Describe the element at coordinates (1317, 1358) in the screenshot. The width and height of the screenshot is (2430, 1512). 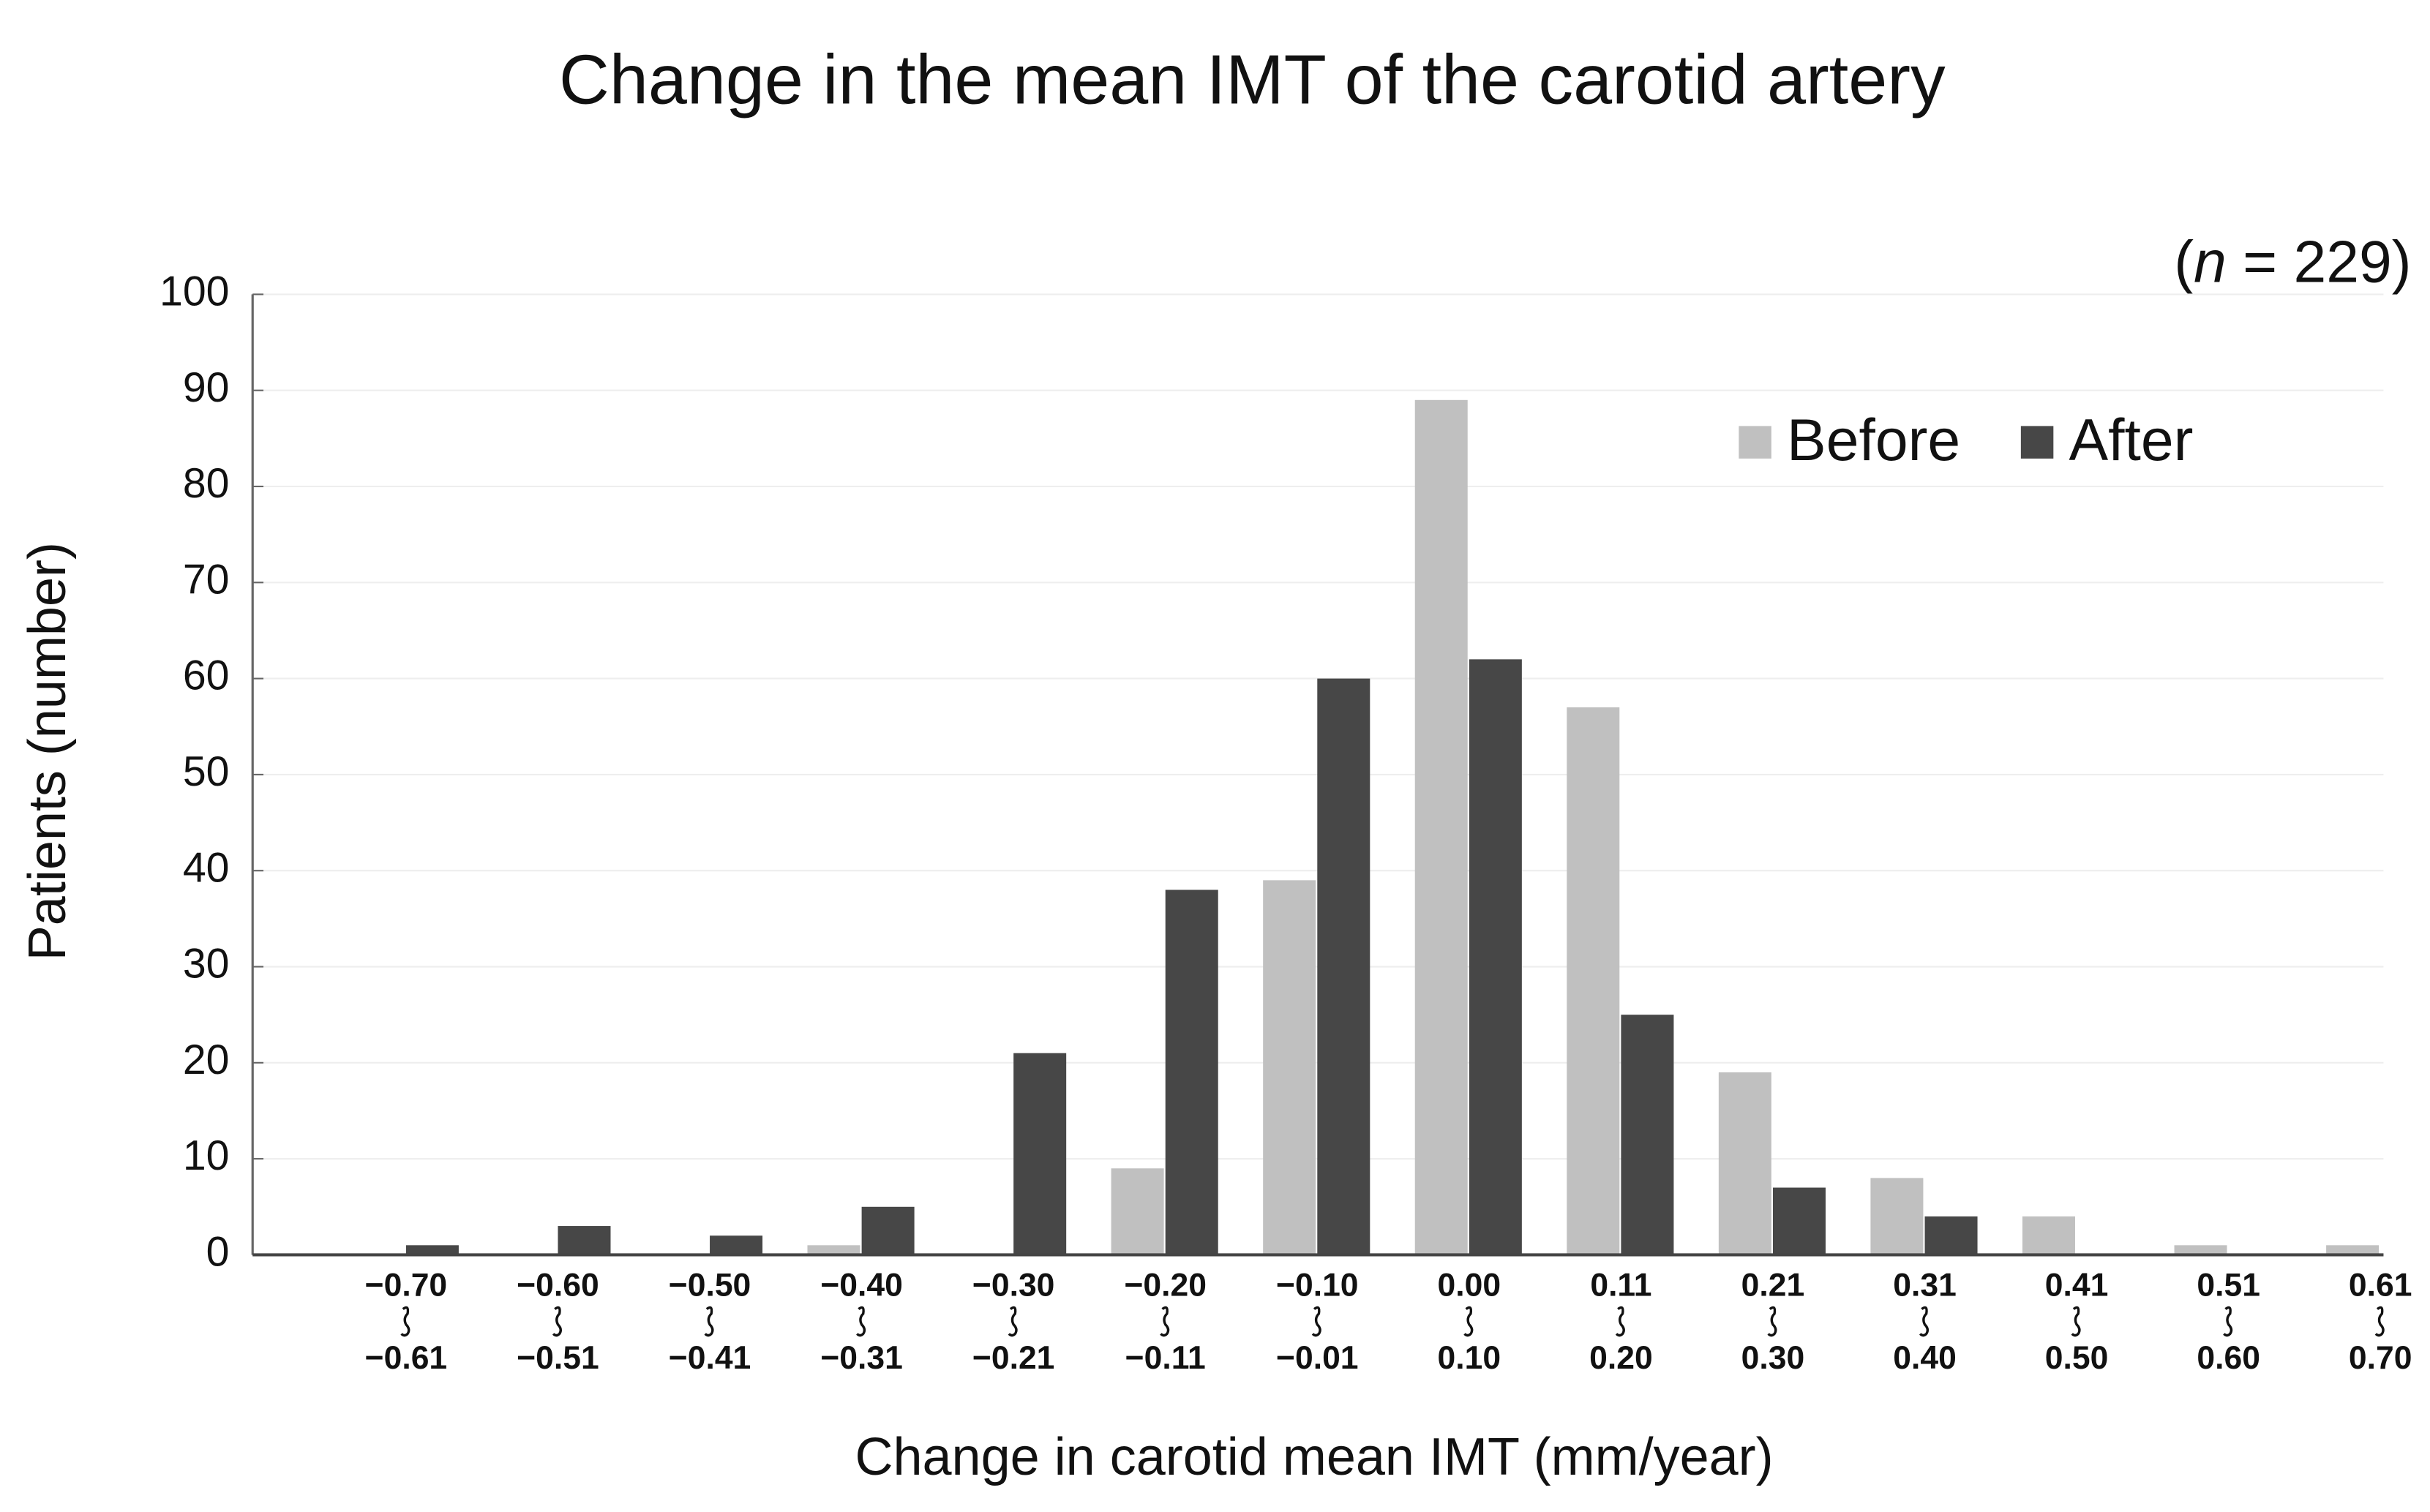
I see `x-tick-label: −0.01` at that location.